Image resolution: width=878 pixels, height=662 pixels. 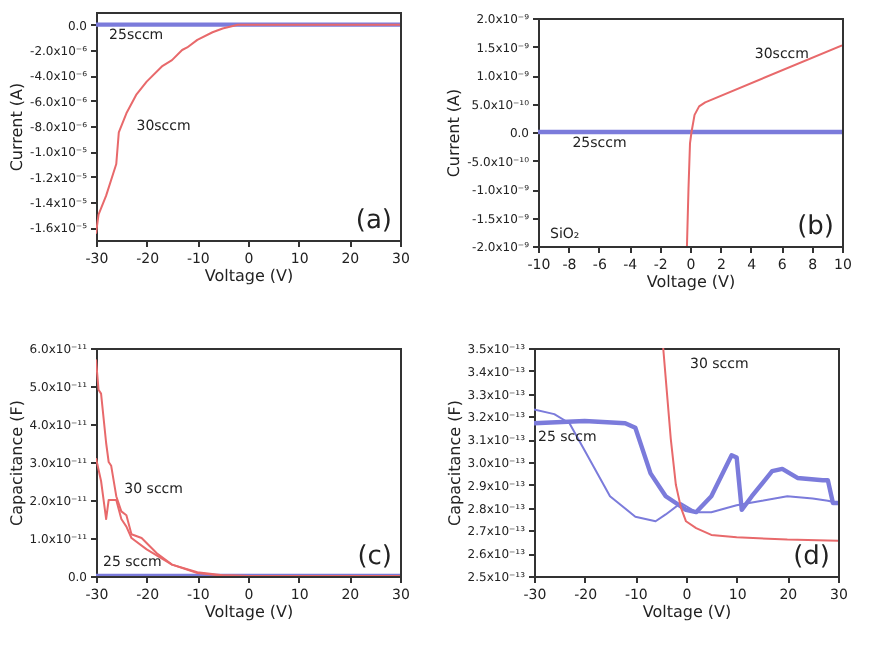 What do you see at coordinates (373, 221) in the screenshot?
I see `annotation: (a)` at bounding box center [373, 221].